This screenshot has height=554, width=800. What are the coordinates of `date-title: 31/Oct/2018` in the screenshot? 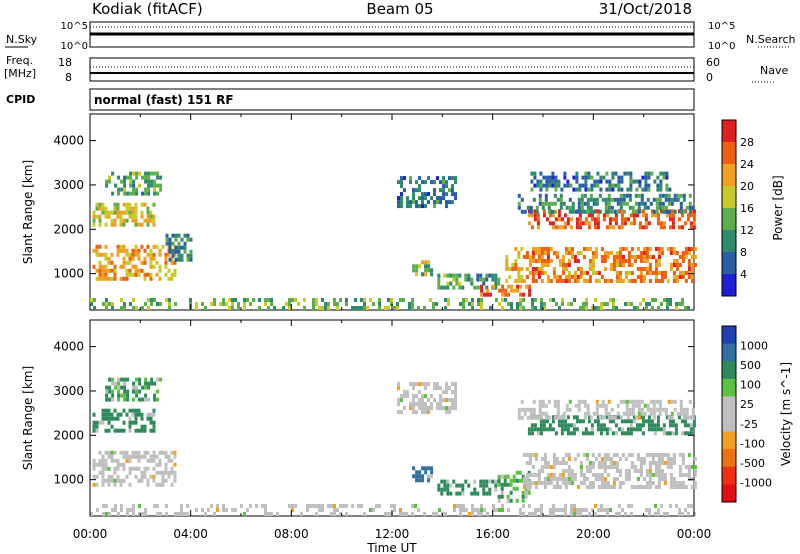 It's located at (645, 9).